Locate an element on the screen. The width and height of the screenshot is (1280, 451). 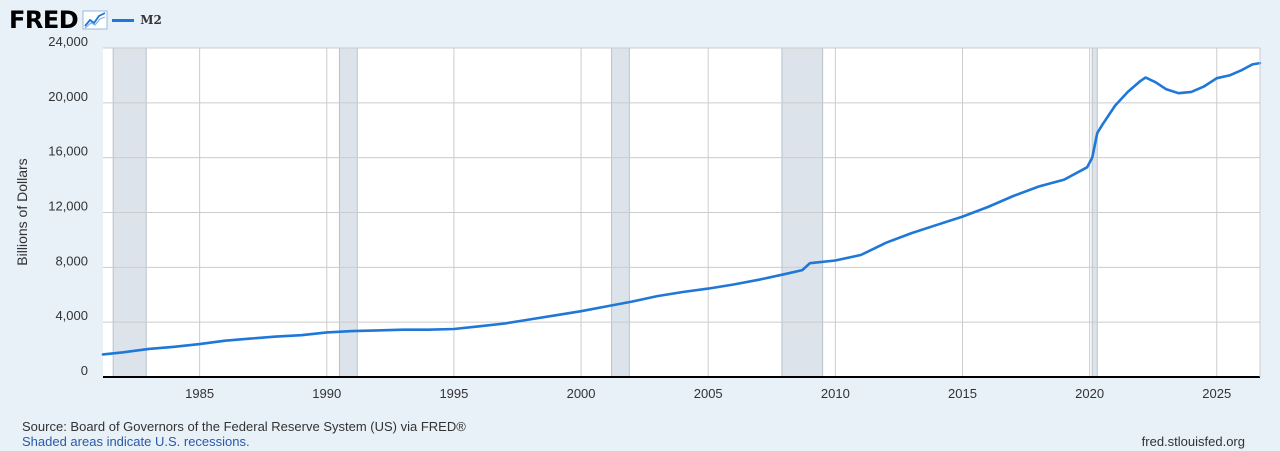
x-tick-label: 2020 is located at coordinates (1089, 393).